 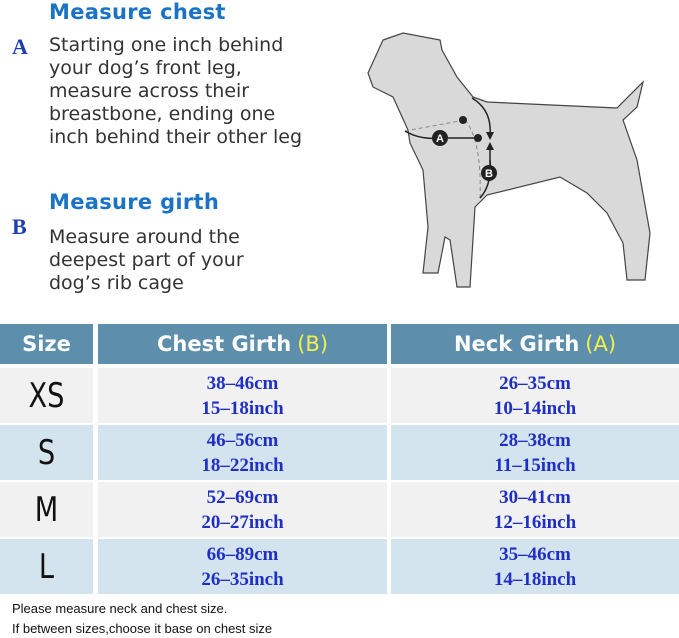 What do you see at coordinates (242, 452) in the screenshot?
I see `chest-cell: 46–56cm 18–22inch` at bounding box center [242, 452].